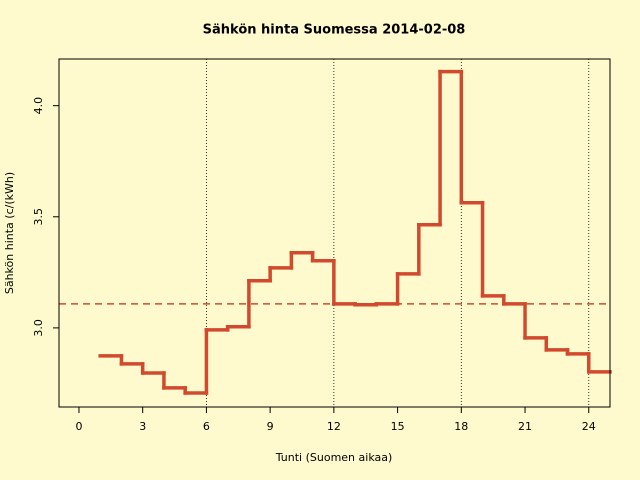 The height and width of the screenshot is (480, 640). I want to click on y-tick-label: 3.5, so click(38, 217).